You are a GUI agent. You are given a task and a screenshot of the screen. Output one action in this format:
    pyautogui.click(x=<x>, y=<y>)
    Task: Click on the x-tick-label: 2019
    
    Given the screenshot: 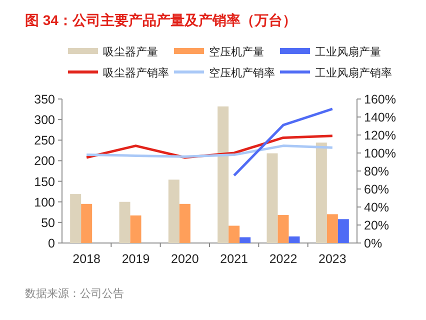 What is the action you would take?
    pyautogui.click(x=136, y=259)
    